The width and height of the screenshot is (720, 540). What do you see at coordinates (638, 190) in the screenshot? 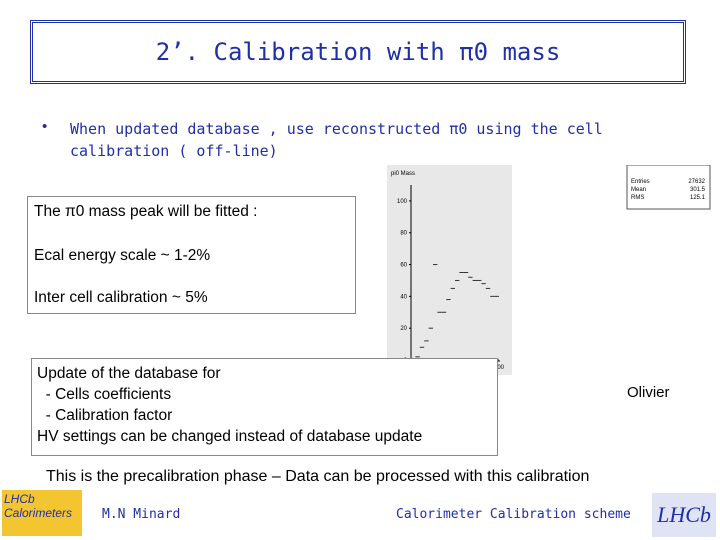
I see `stat-name: Mean` at bounding box center [638, 190].